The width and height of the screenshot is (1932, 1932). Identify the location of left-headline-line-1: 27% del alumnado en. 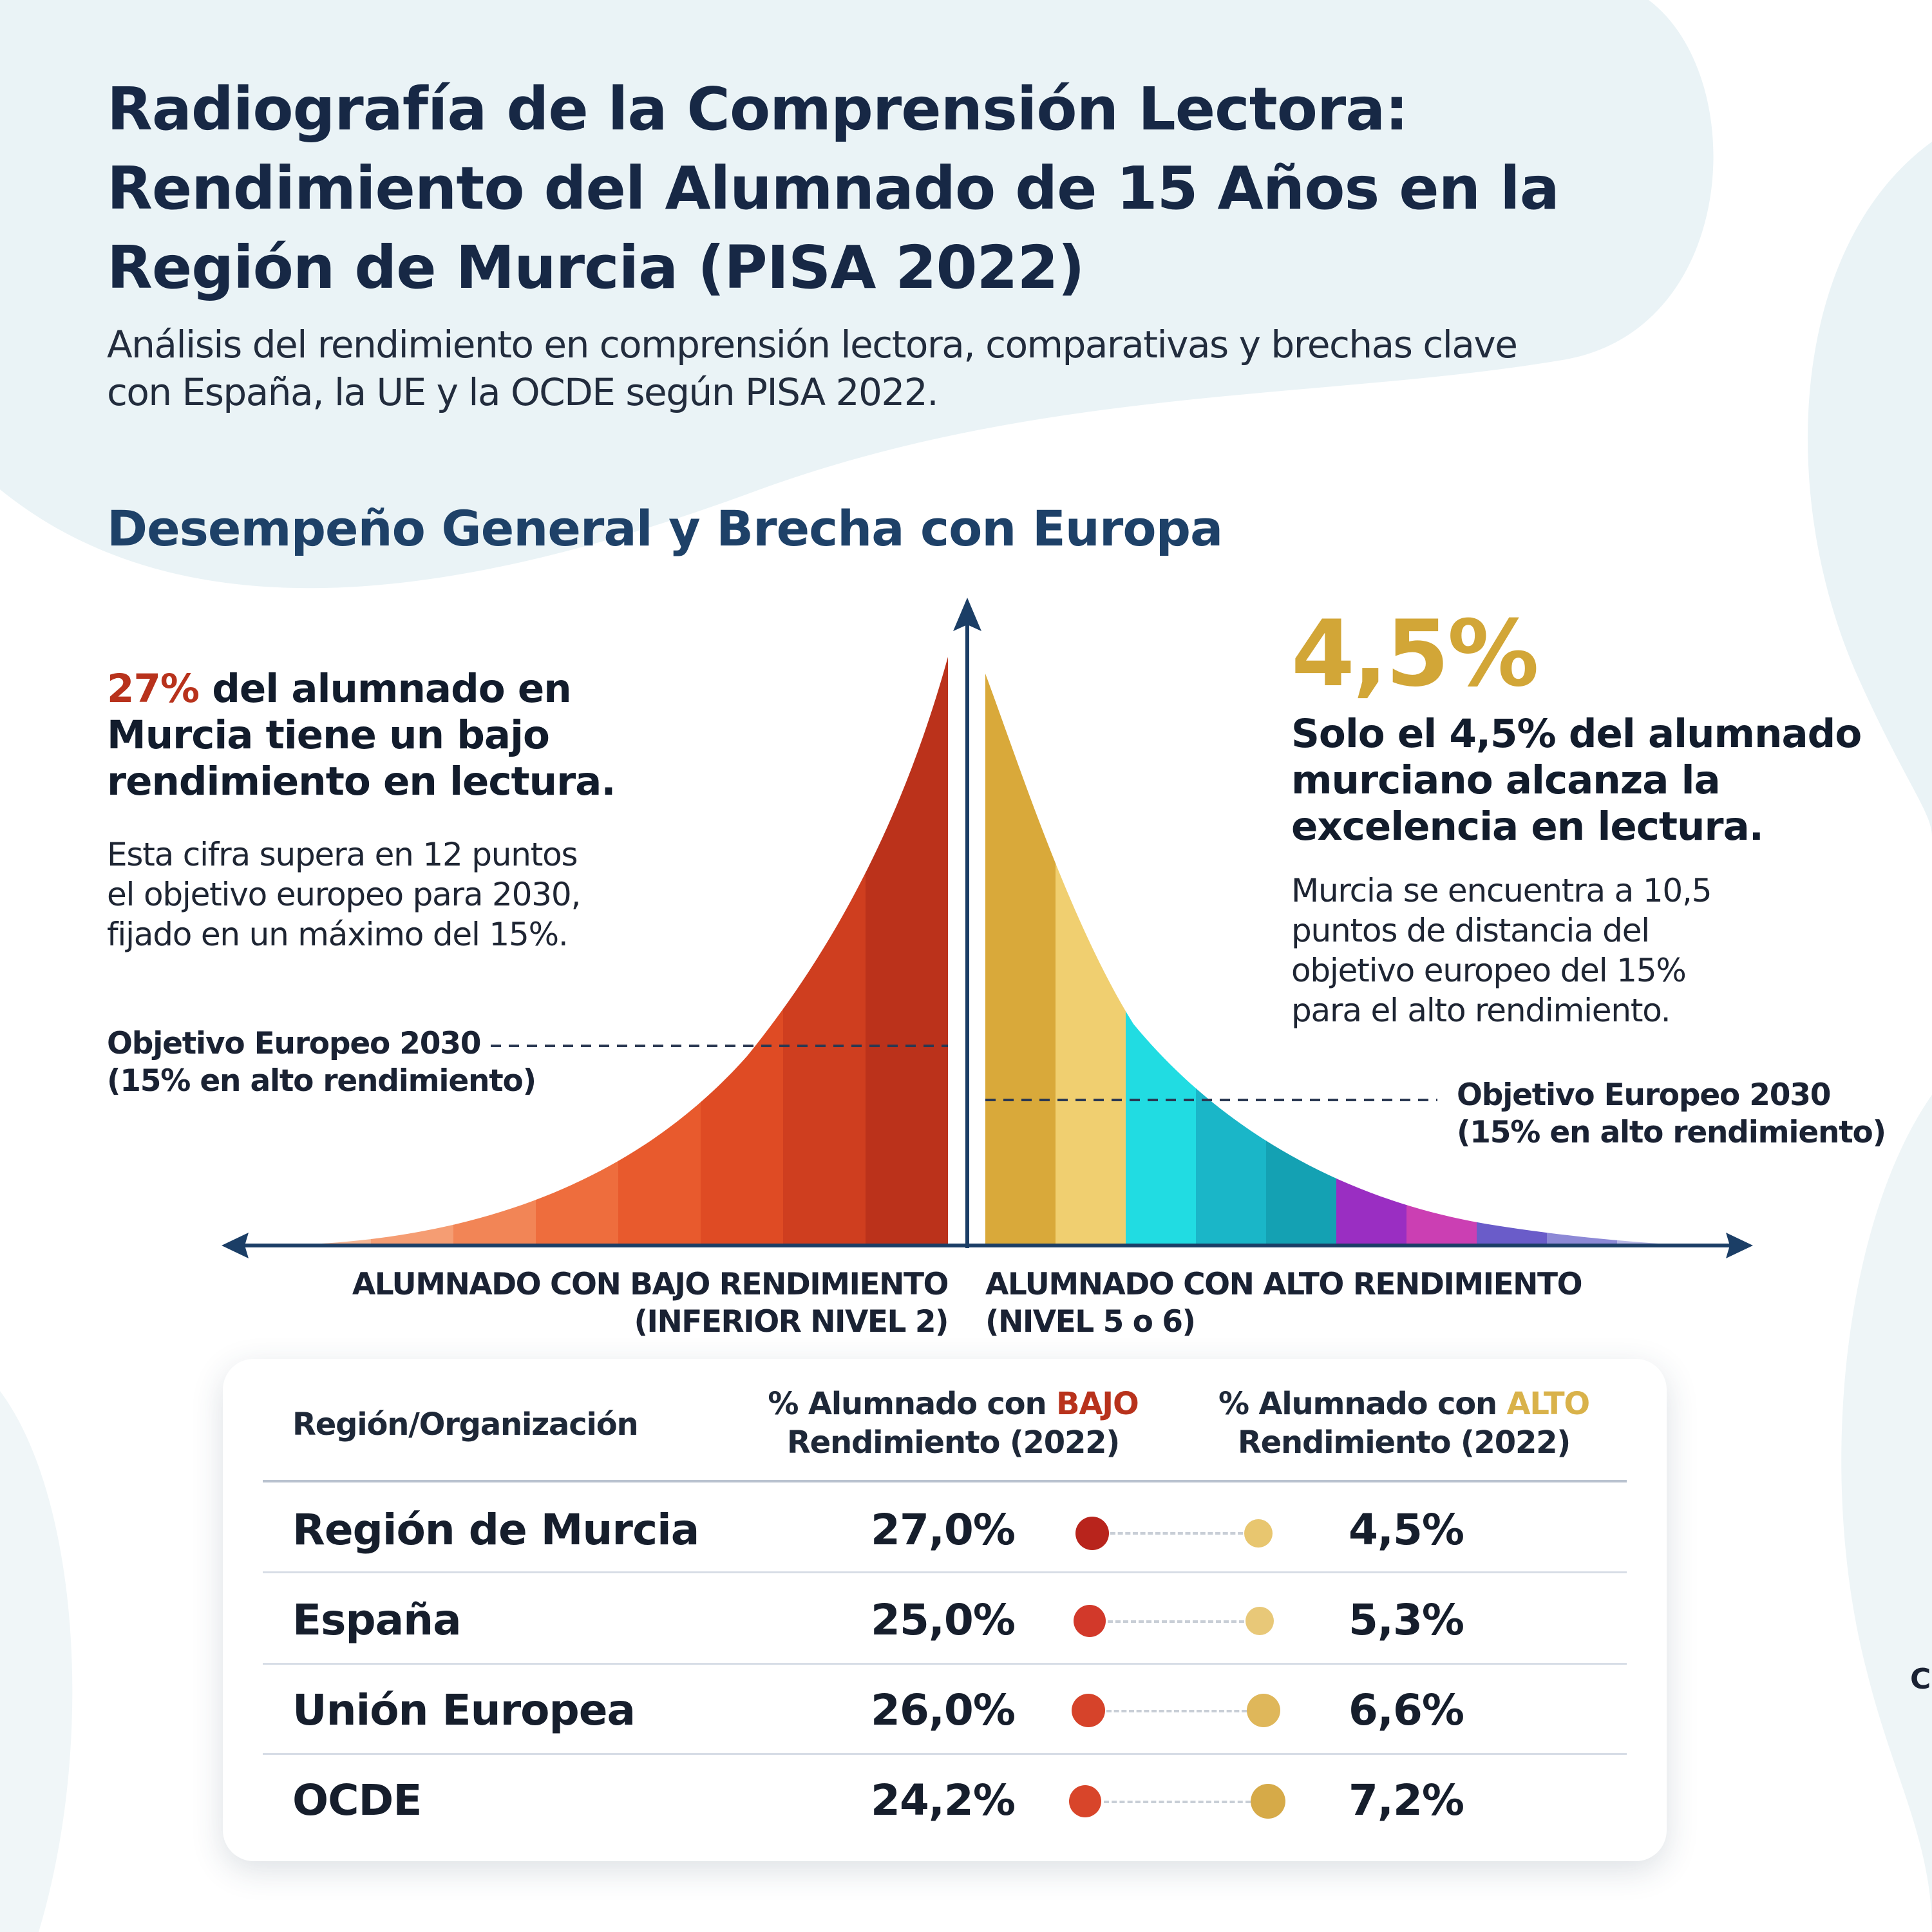
(362, 689).